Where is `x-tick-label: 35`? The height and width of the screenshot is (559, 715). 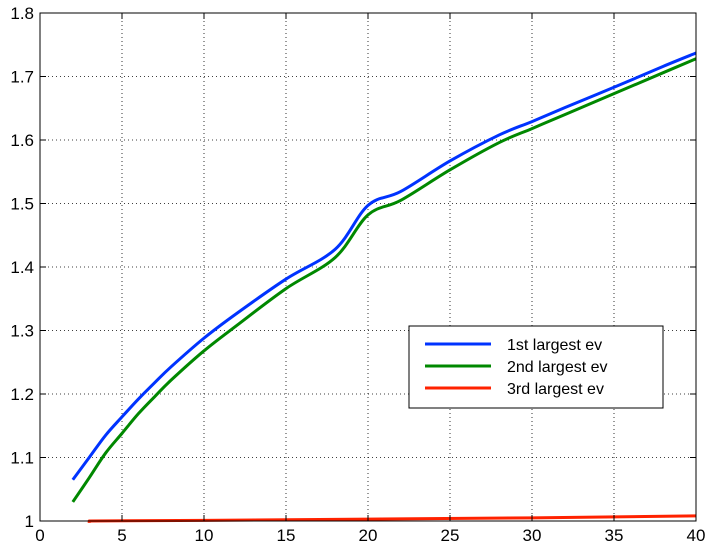
x-tick-label: 35 is located at coordinates (614, 535).